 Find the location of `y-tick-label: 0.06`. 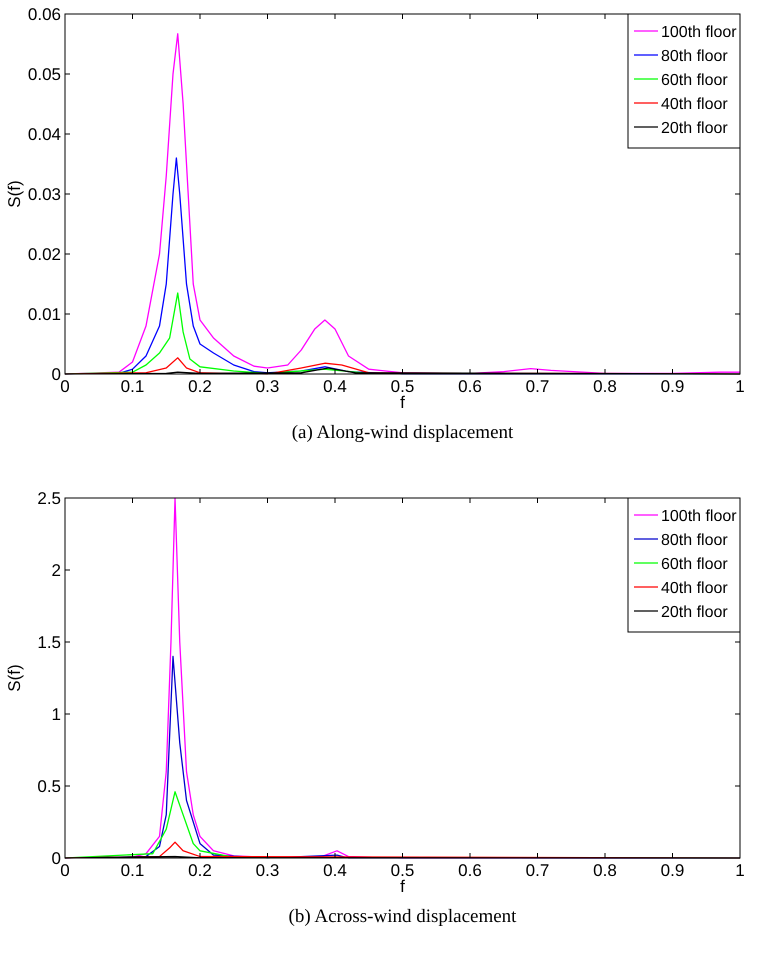

y-tick-label: 0.06 is located at coordinates (44, 14).